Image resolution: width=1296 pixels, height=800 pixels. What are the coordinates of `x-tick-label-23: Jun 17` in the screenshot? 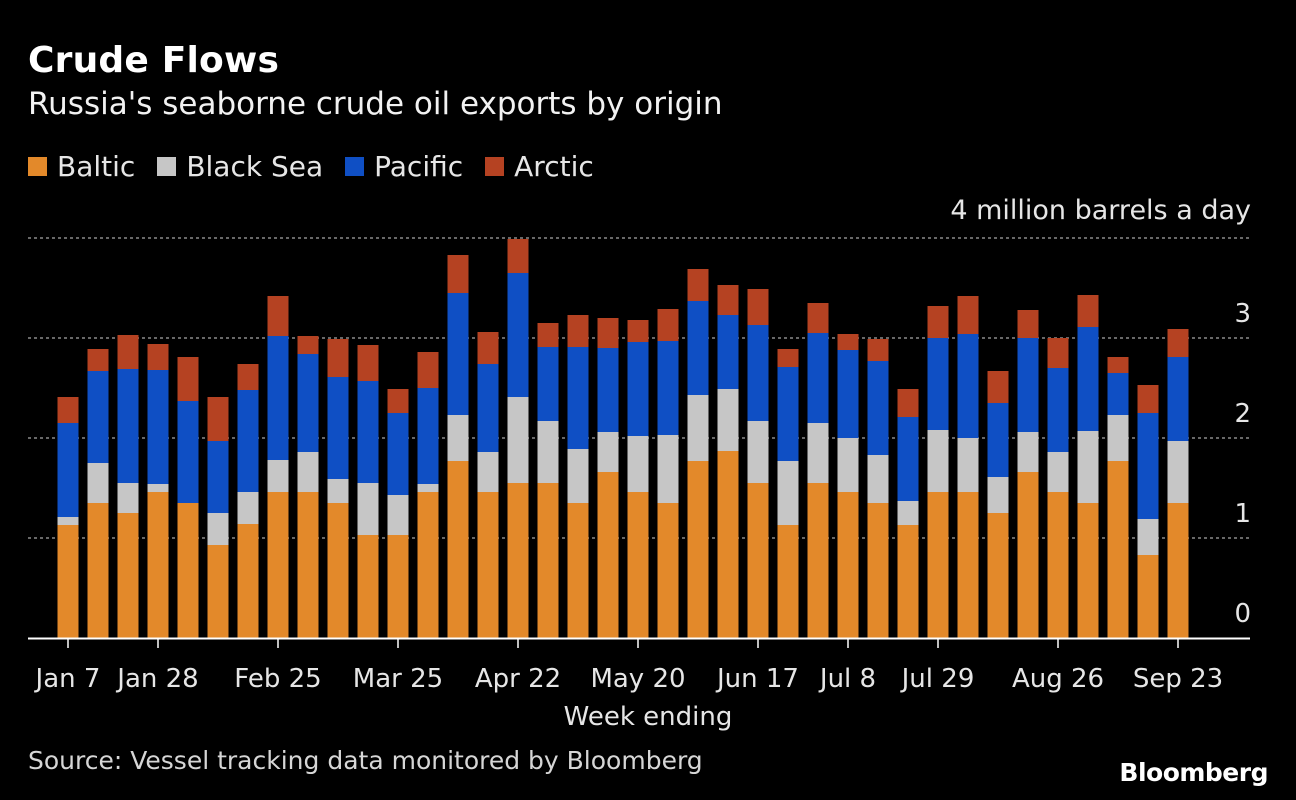 It's located at (757, 679).